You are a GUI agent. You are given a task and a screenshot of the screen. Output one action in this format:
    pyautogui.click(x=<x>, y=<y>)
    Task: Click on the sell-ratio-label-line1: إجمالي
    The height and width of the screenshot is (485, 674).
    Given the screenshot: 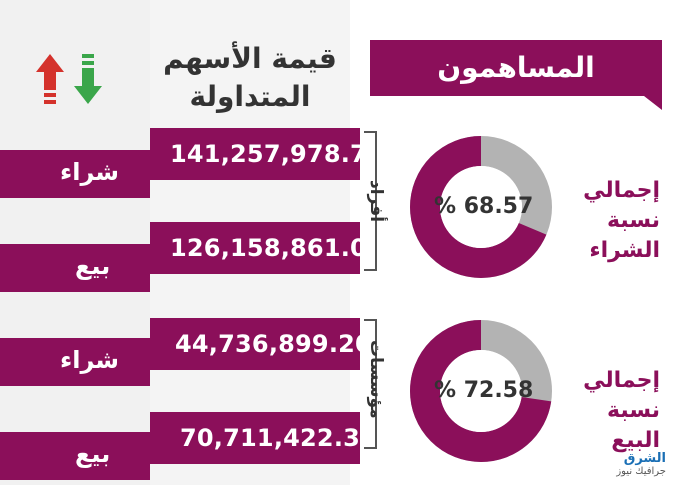 What is the action you would take?
    pyautogui.click(x=621, y=380)
    